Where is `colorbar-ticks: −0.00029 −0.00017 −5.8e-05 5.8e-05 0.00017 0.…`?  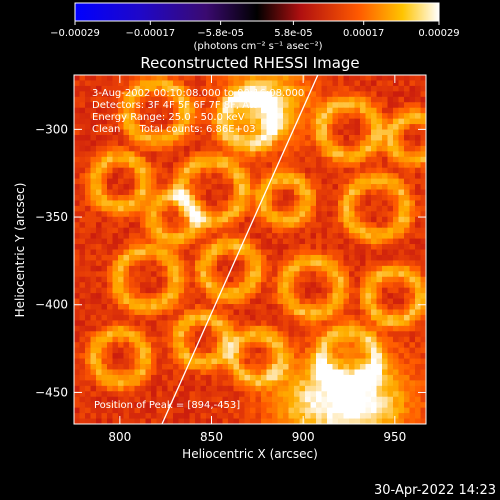 colorbar-ticks: −0.00029 −0.00017 −5.8e-05 5.8e-05 0.00017 0.… is located at coordinates (255, 30).